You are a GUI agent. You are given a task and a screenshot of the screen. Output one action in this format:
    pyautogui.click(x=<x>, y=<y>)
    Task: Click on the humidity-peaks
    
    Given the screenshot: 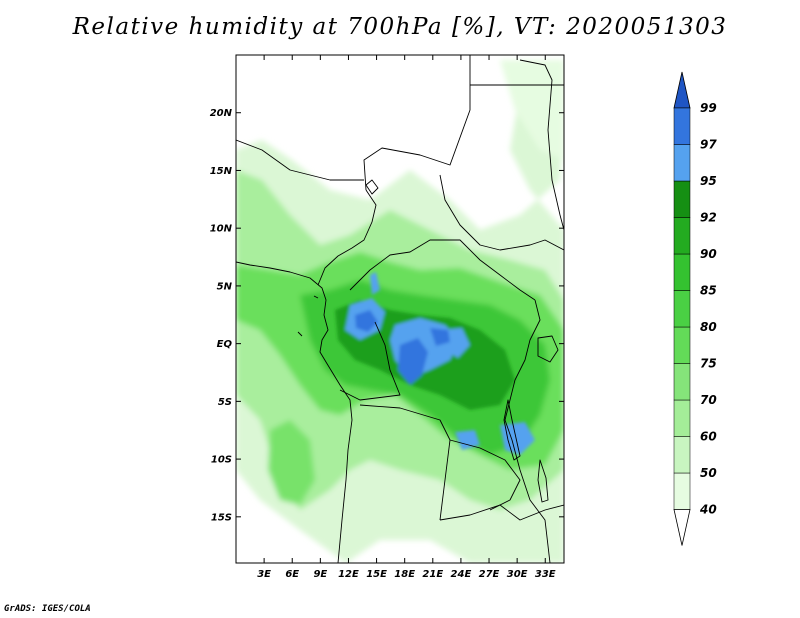 What is the action you would take?
    pyautogui.click(x=435, y=363)
    